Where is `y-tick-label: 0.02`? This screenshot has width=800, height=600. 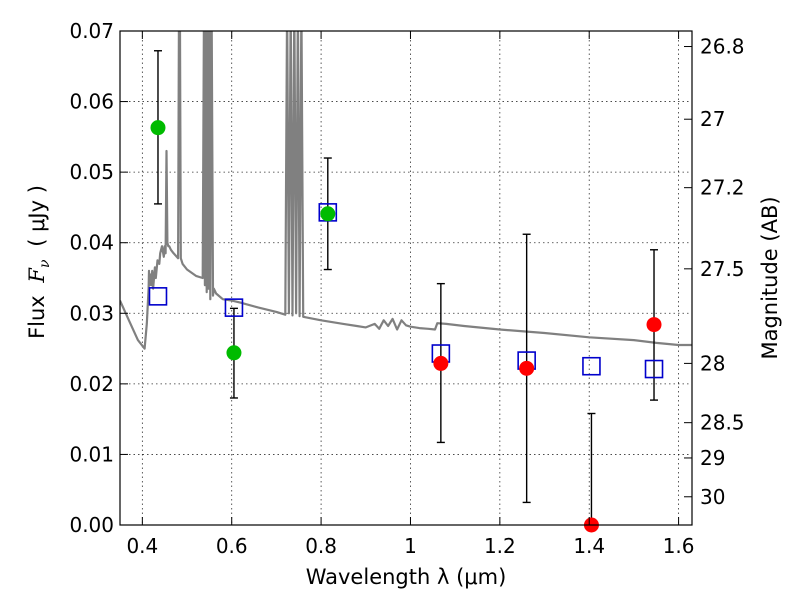 y-tick-label: 0.02 is located at coordinates (91, 384).